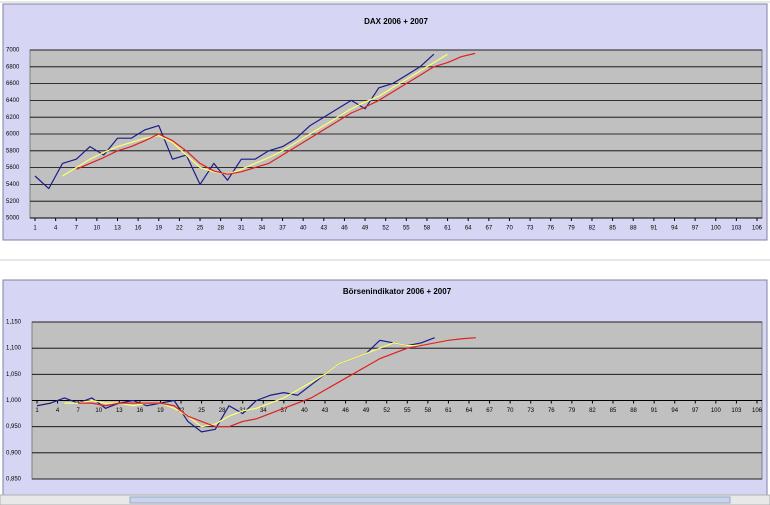 This screenshot has height=505, width=770. Describe the element at coordinates (14, 453) in the screenshot. I see `y-tick-label: 0,900` at that location.